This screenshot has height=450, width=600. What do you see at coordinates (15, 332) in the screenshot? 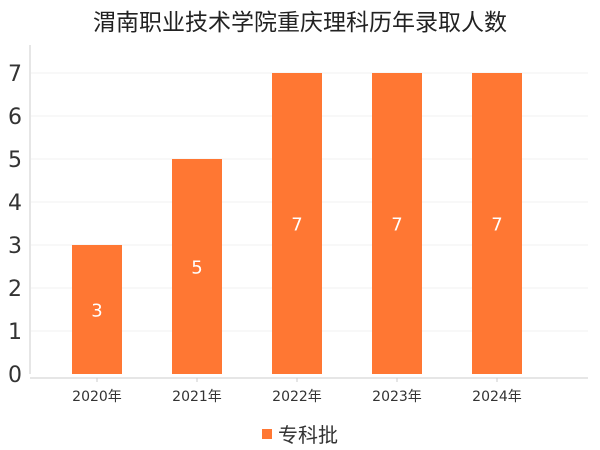
I see `y-tick-label: 1` at bounding box center [15, 332].